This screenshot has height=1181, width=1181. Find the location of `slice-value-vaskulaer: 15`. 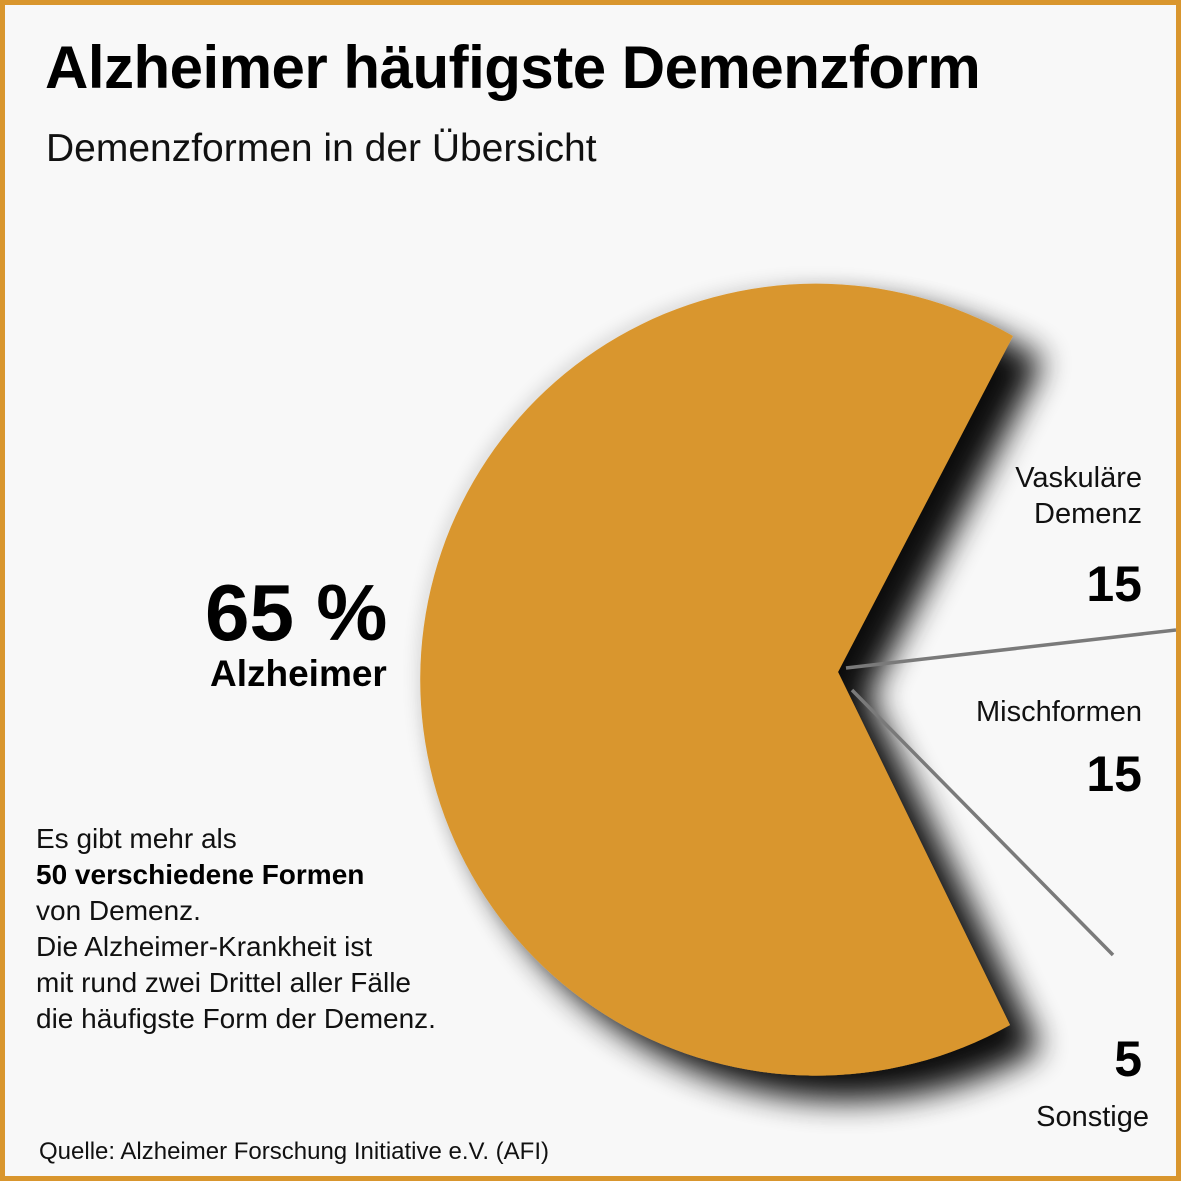

slice-value-vaskulaer: 15 is located at coordinates (1114, 584).